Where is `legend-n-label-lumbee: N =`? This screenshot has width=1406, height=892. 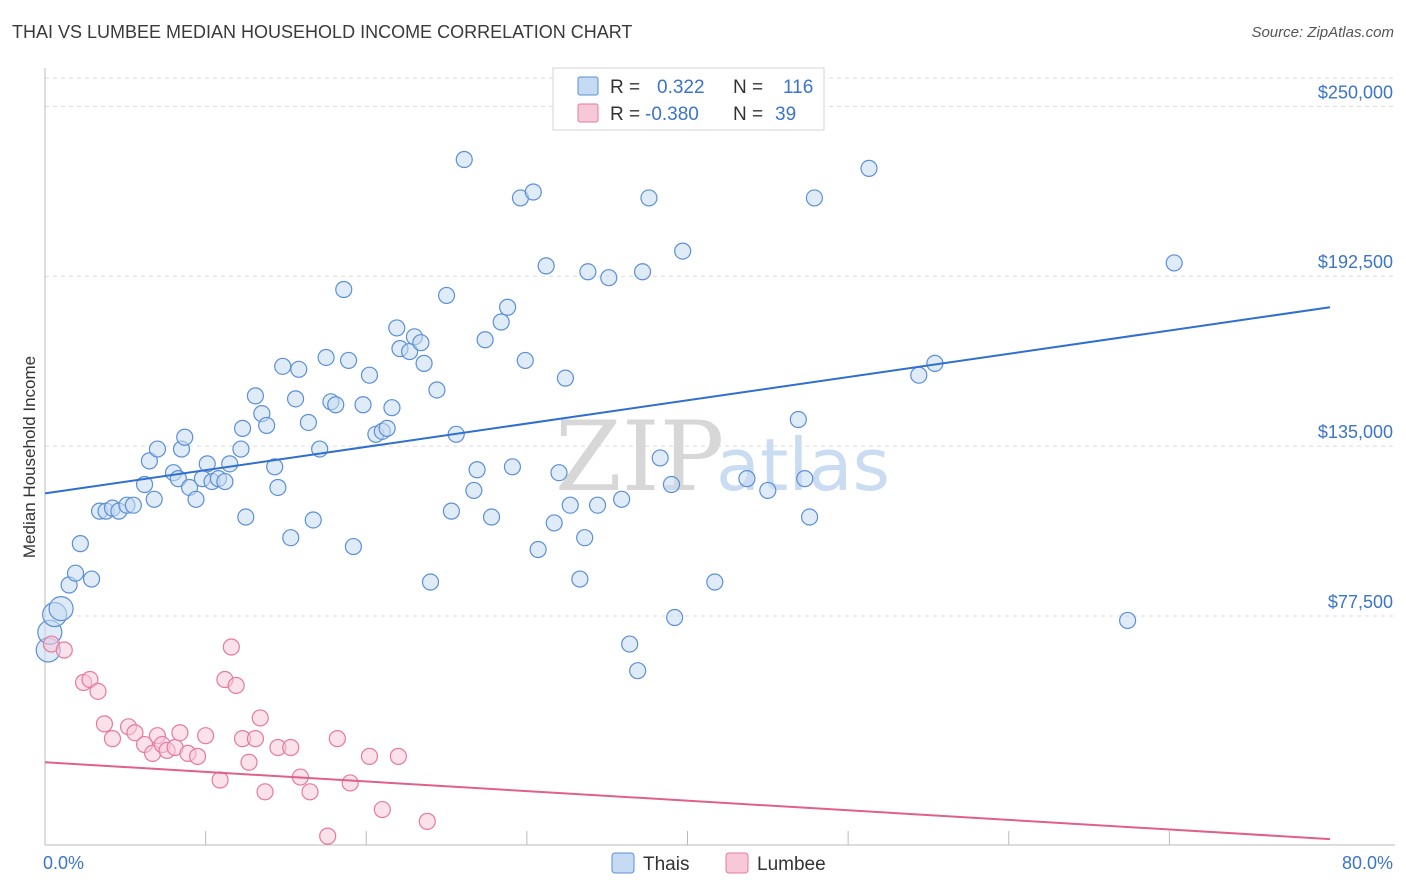
legend-n-label-lumbee: N = is located at coordinates (748, 114).